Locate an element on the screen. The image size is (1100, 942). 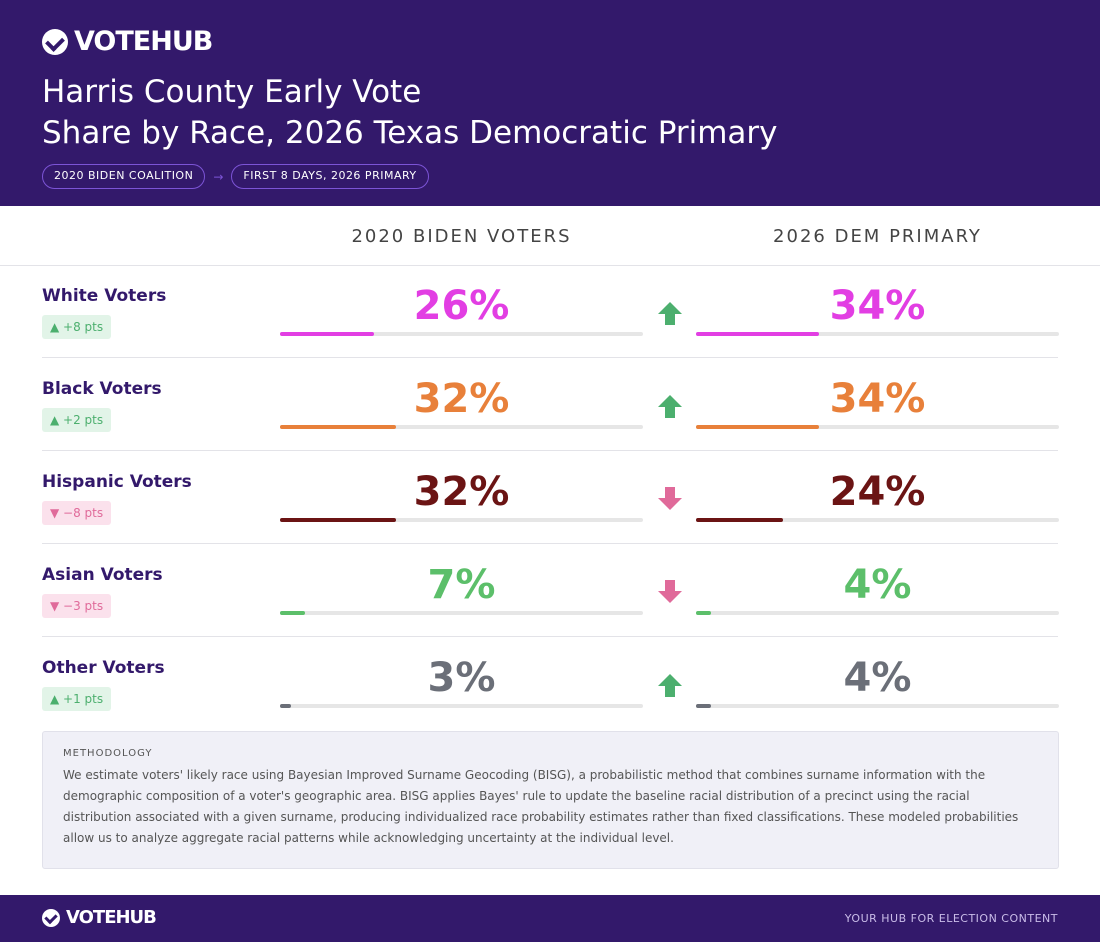
value-2020: 7% is located at coordinates (461, 585).